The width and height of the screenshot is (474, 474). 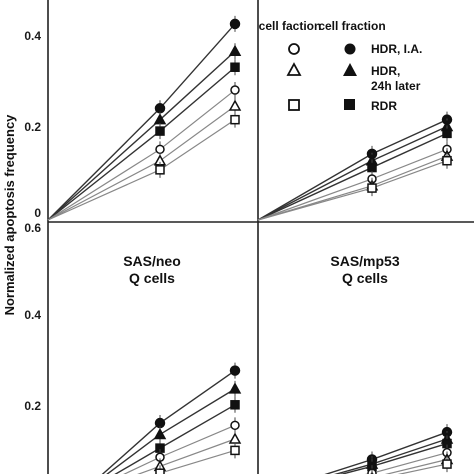 What do you see at coordinates (32, 406) in the screenshot?
I see `y-tick-bottom-02: 0.2` at bounding box center [32, 406].